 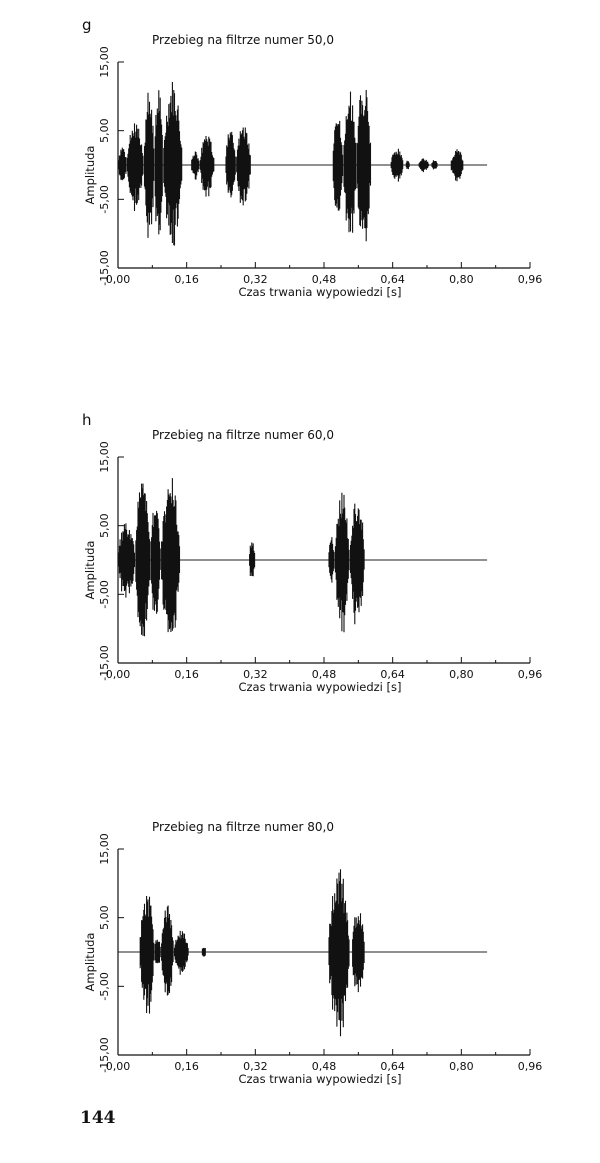 I want to click on panel-label: h, so click(x=87, y=420).